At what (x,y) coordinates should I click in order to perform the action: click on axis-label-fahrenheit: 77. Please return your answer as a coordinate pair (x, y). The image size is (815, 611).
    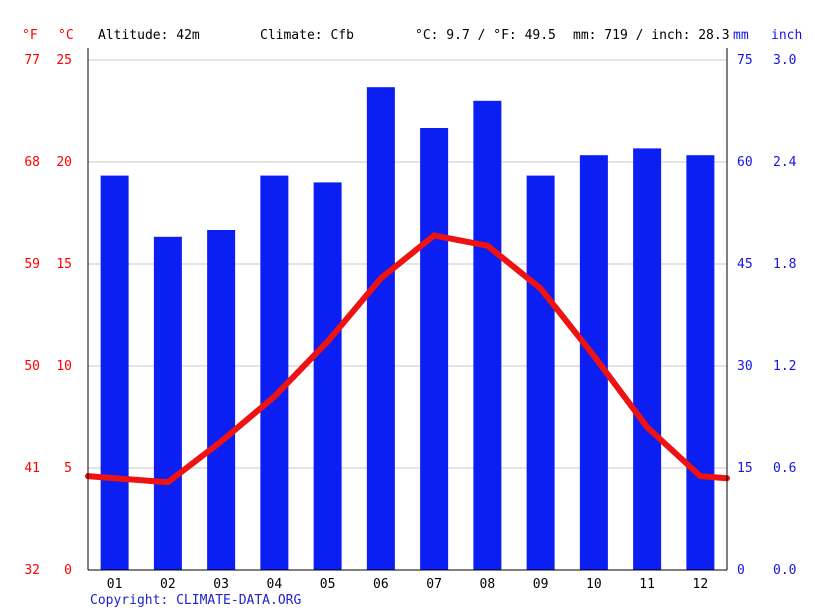
    Looking at the image, I should click on (32, 60).